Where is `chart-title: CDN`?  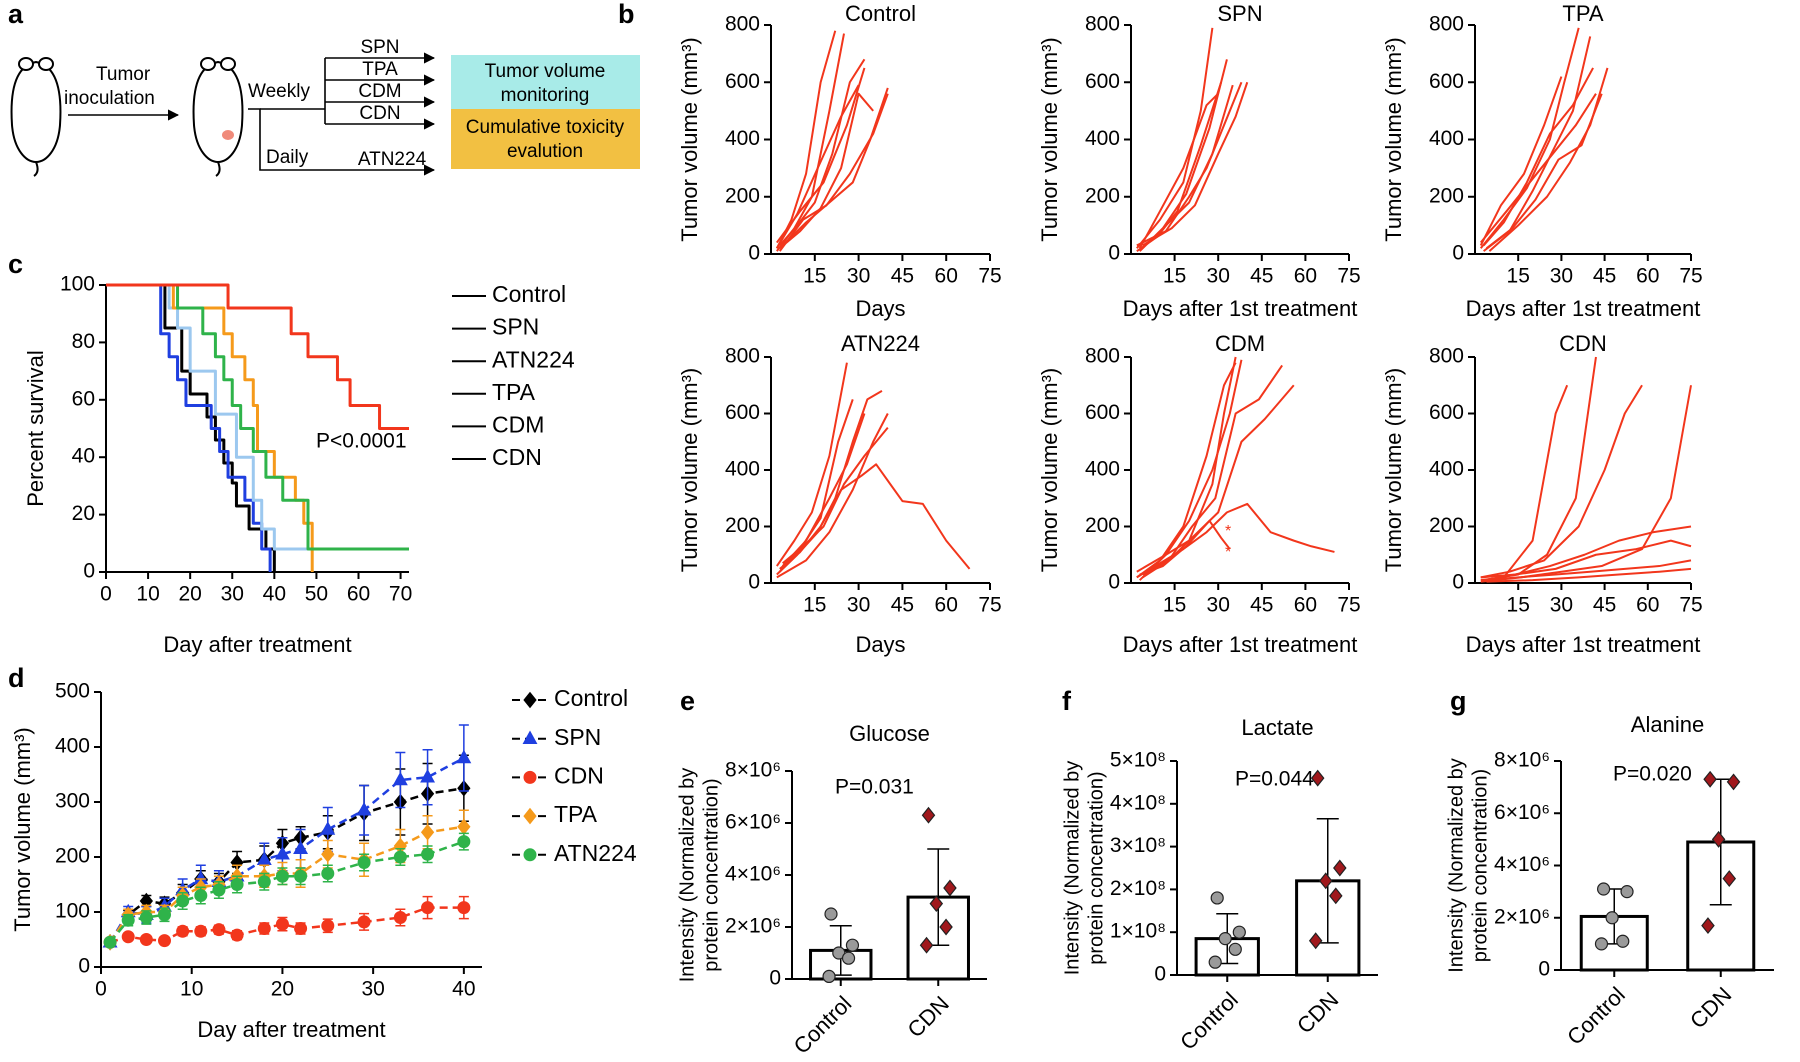 chart-title: CDN is located at coordinates (1583, 343).